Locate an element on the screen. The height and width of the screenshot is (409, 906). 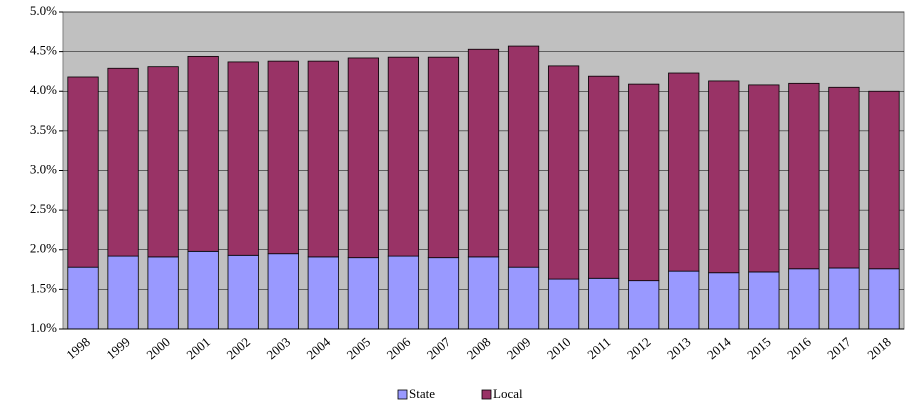
x-tick-label: 2009 is located at coordinates (519, 348).